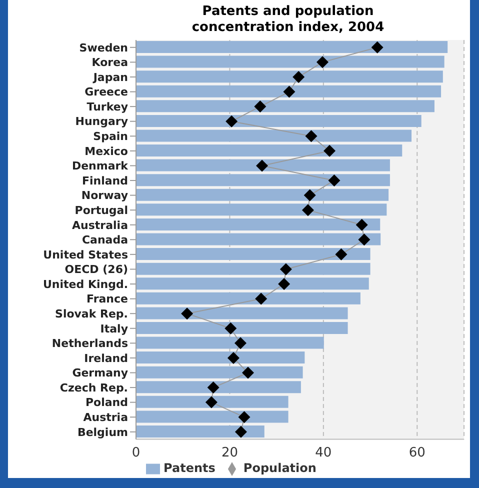 The image size is (479, 488). Describe the element at coordinates (279, 468) in the screenshot. I see `legend-label: Population` at that location.